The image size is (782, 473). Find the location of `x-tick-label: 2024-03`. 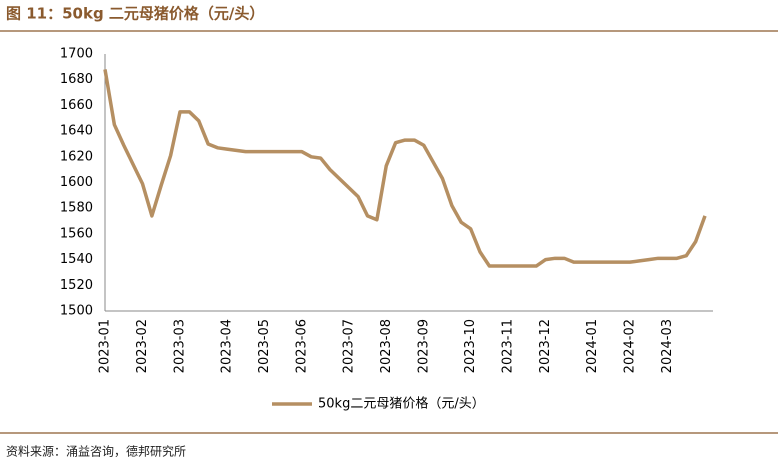

x-tick-label: 2024-03 is located at coordinates (667, 346).